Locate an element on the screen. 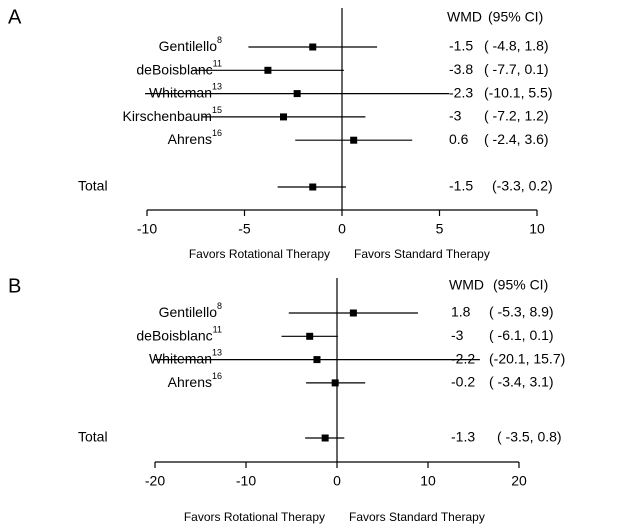 The height and width of the screenshot is (525, 630). ci-value: ( -6.1, 0.1) is located at coordinates (521, 335).